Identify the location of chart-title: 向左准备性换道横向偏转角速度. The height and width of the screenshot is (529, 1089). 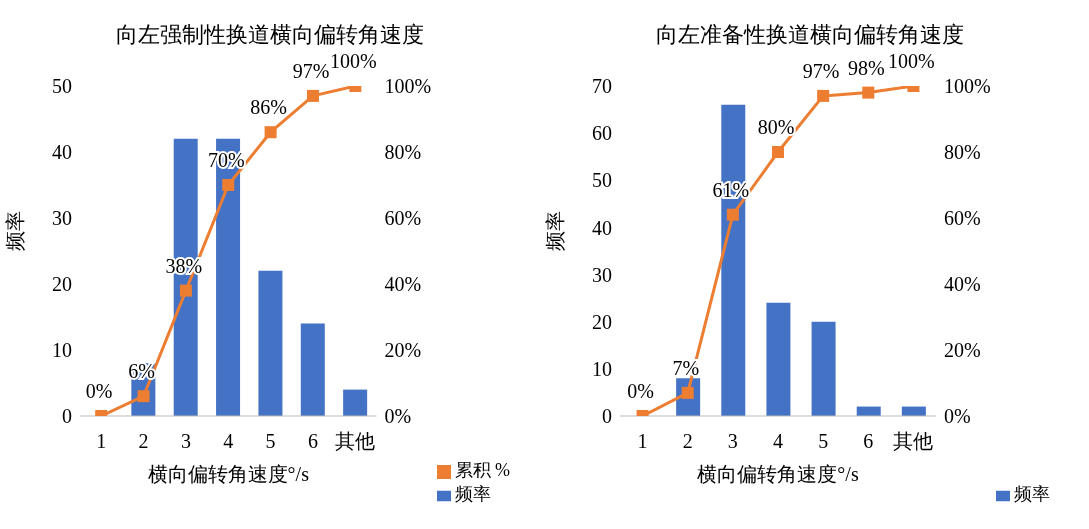
(810, 34).